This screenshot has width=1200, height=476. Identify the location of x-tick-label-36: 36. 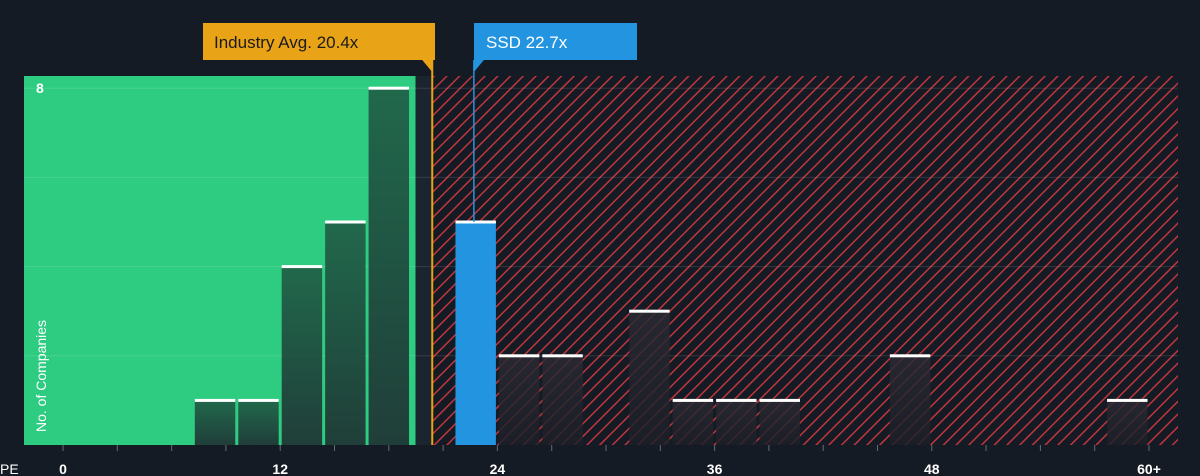
(715, 468).